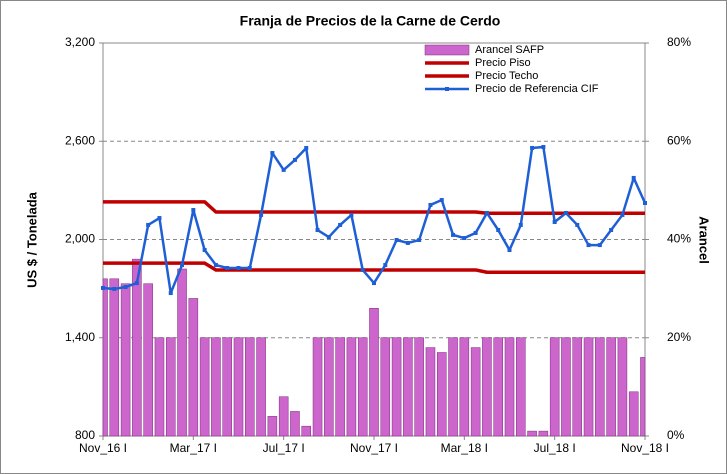  What do you see at coordinates (645, 448) in the screenshot?
I see `x-tick-label: Nov_18 I` at bounding box center [645, 448].